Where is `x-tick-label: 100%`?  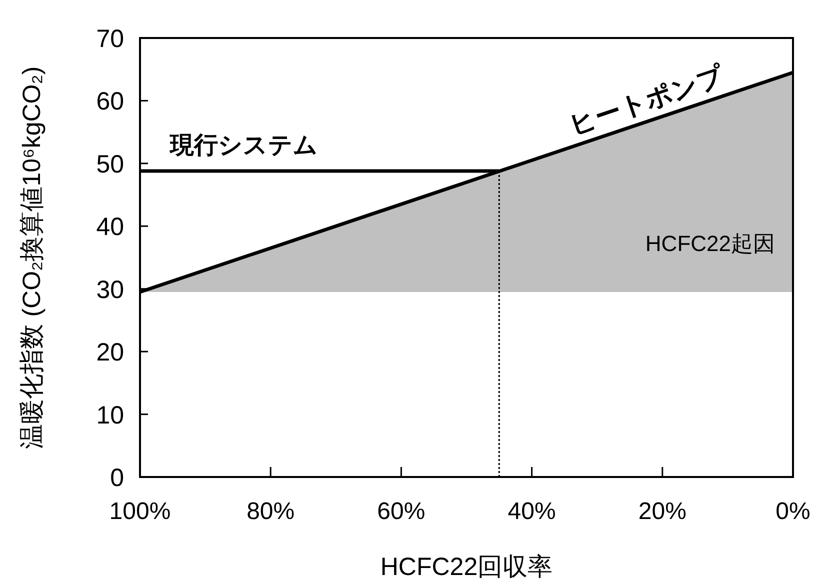
x-tick-label: 100% is located at coordinates (140, 511).